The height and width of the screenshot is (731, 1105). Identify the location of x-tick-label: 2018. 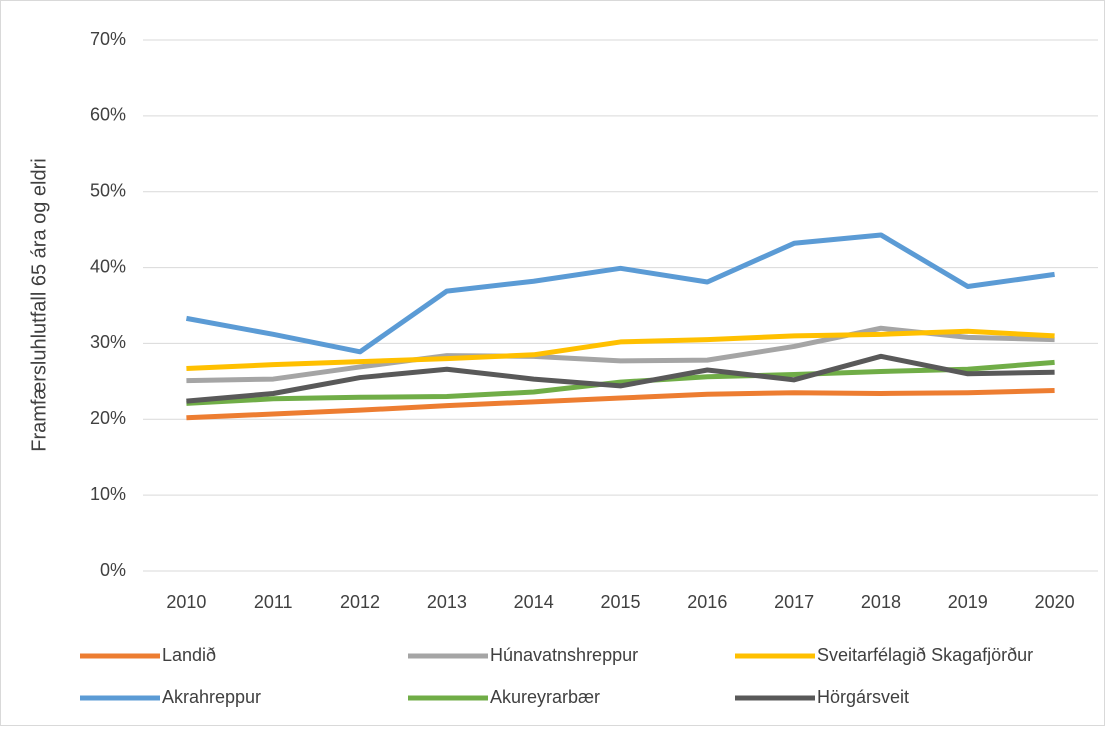
(881, 602).